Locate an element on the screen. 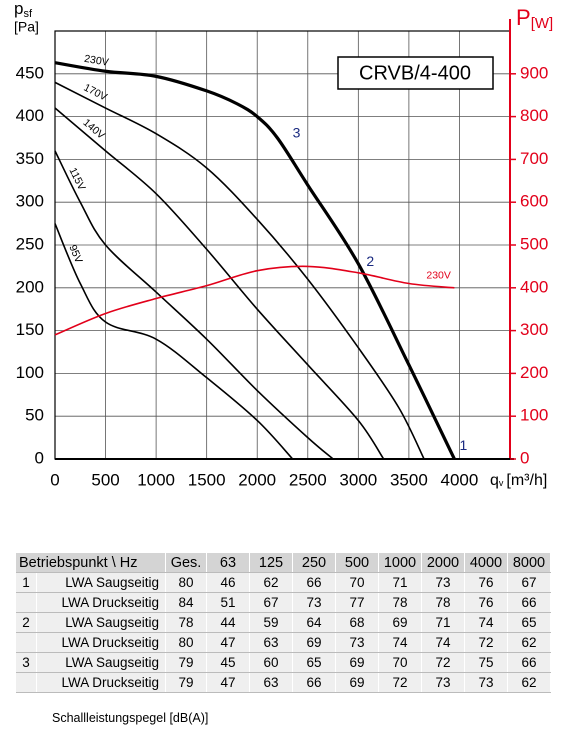 The width and height of the screenshot is (578, 735). operating-point: 2 is located at coordinates (370, 261).